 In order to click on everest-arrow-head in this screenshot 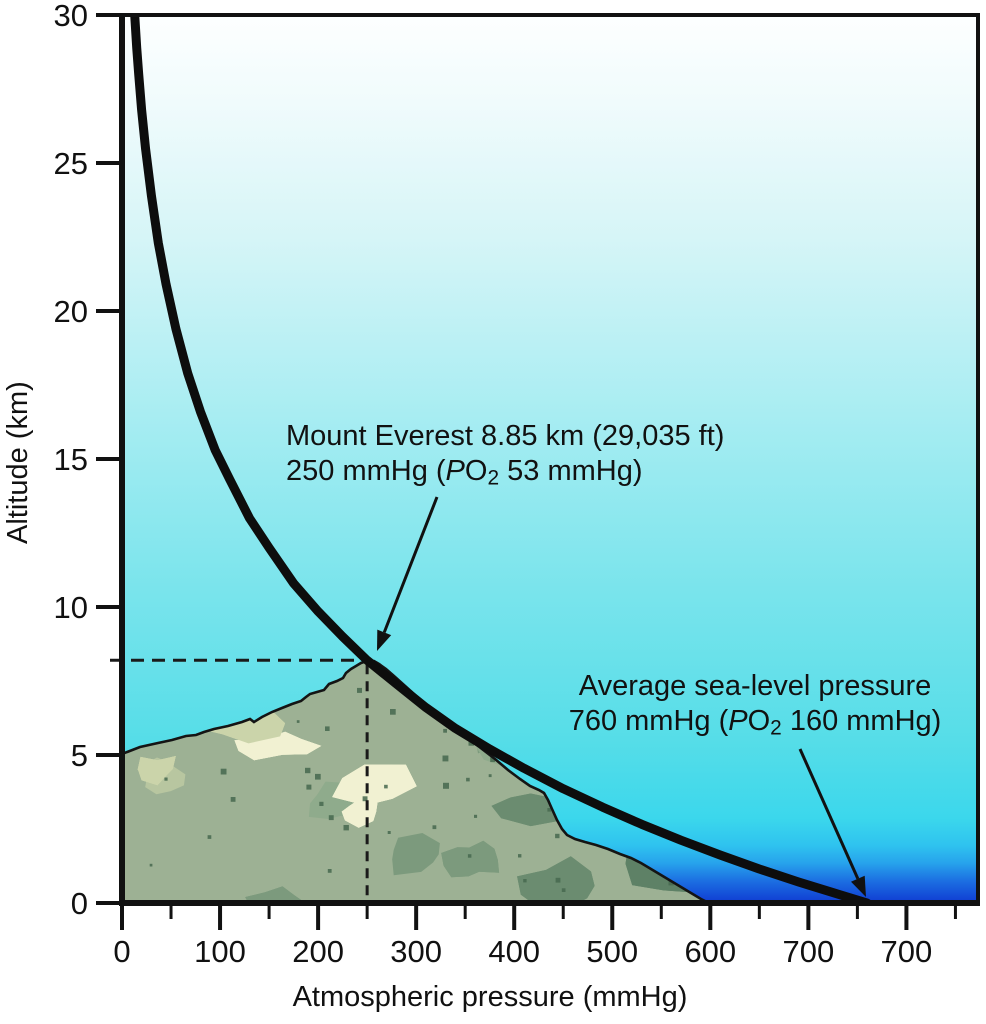, I will do `click(384, 640)`.